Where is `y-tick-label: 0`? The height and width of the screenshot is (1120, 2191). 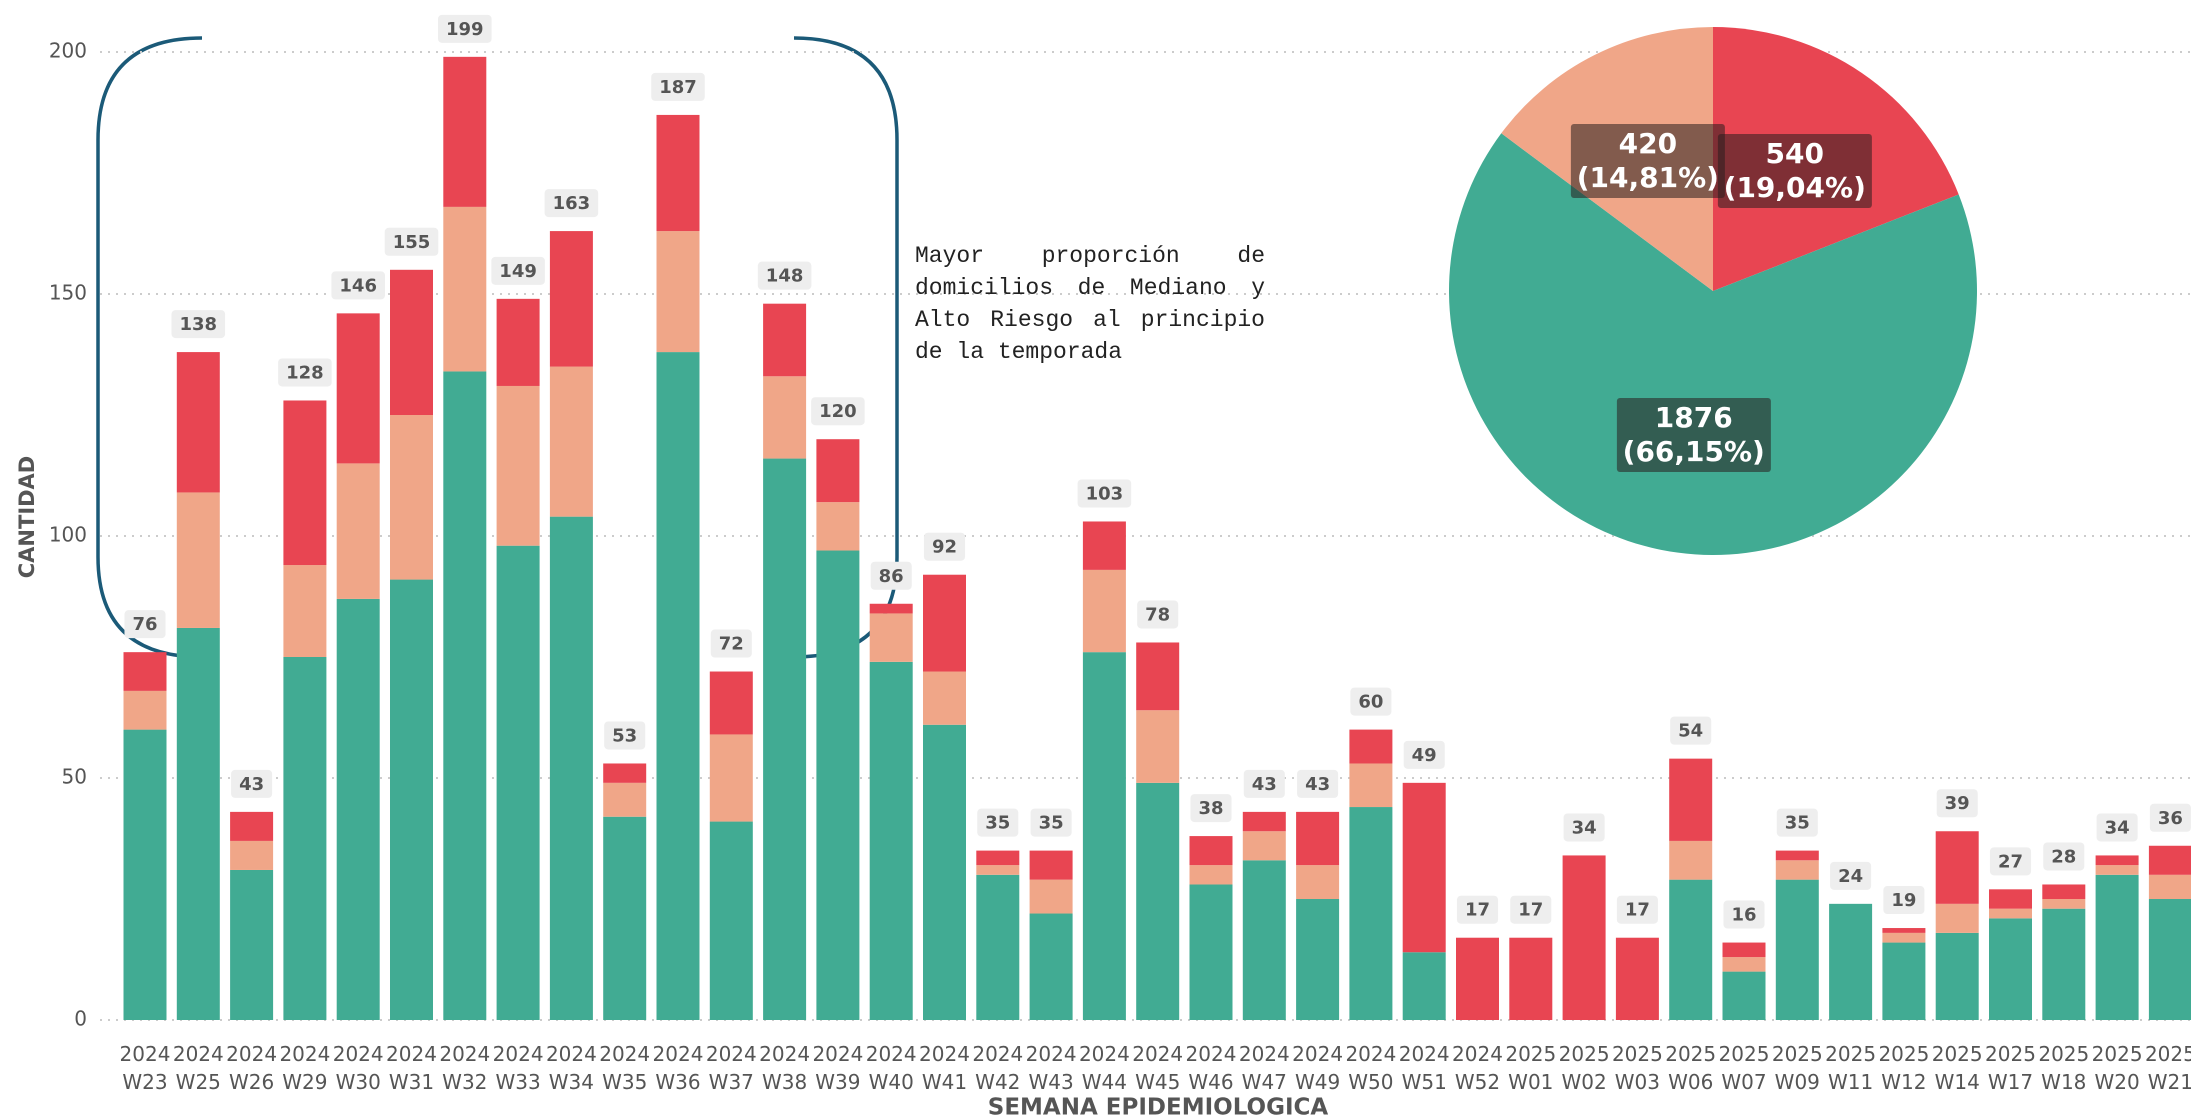 y-tick-label: 0 is located at coordinates (80, 1019).